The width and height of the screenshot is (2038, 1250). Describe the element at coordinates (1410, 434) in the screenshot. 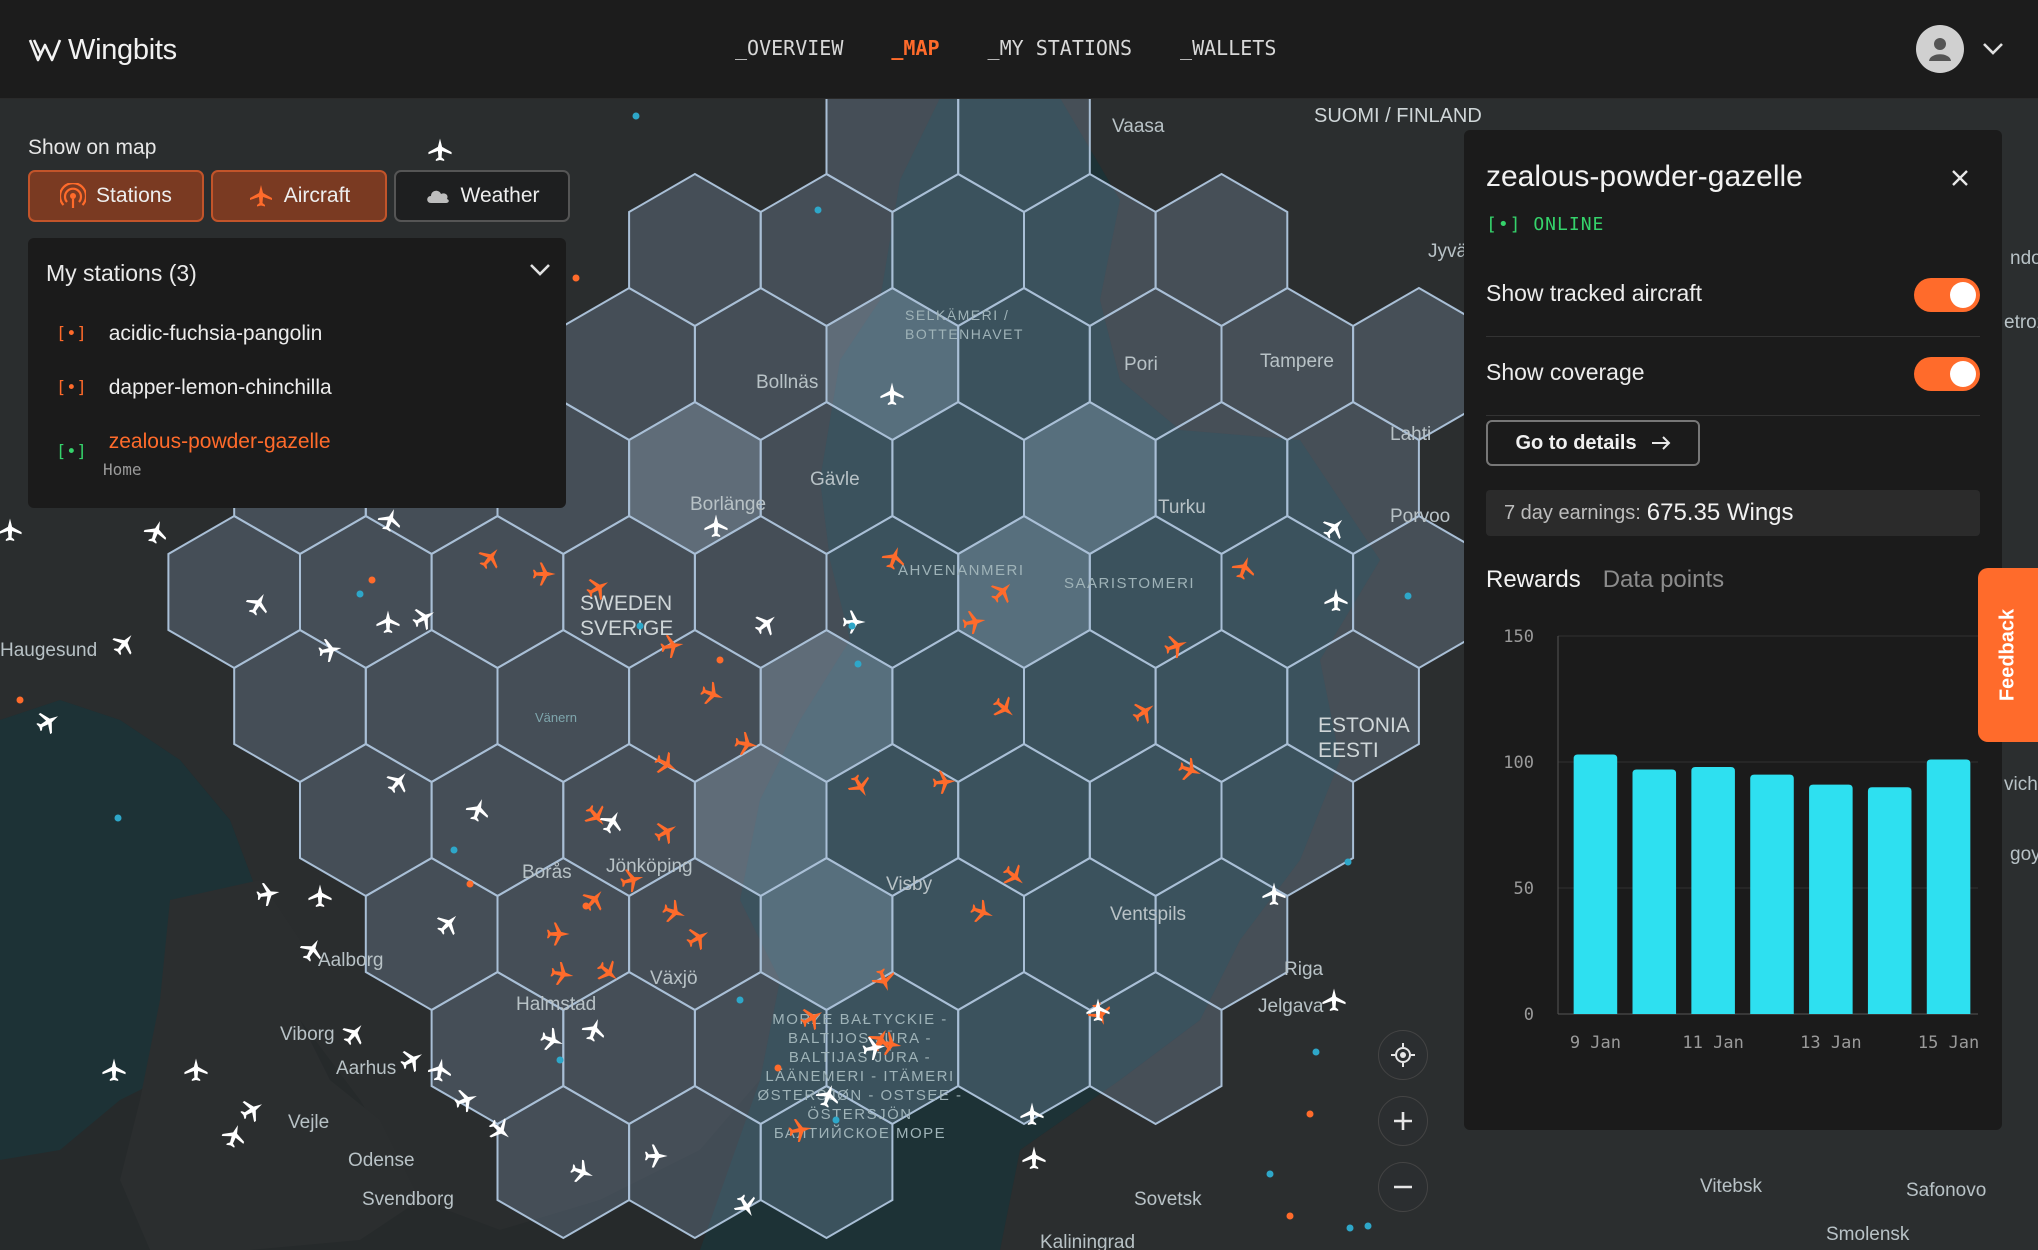

I see `map-label-lahti: Lahti` at that location.